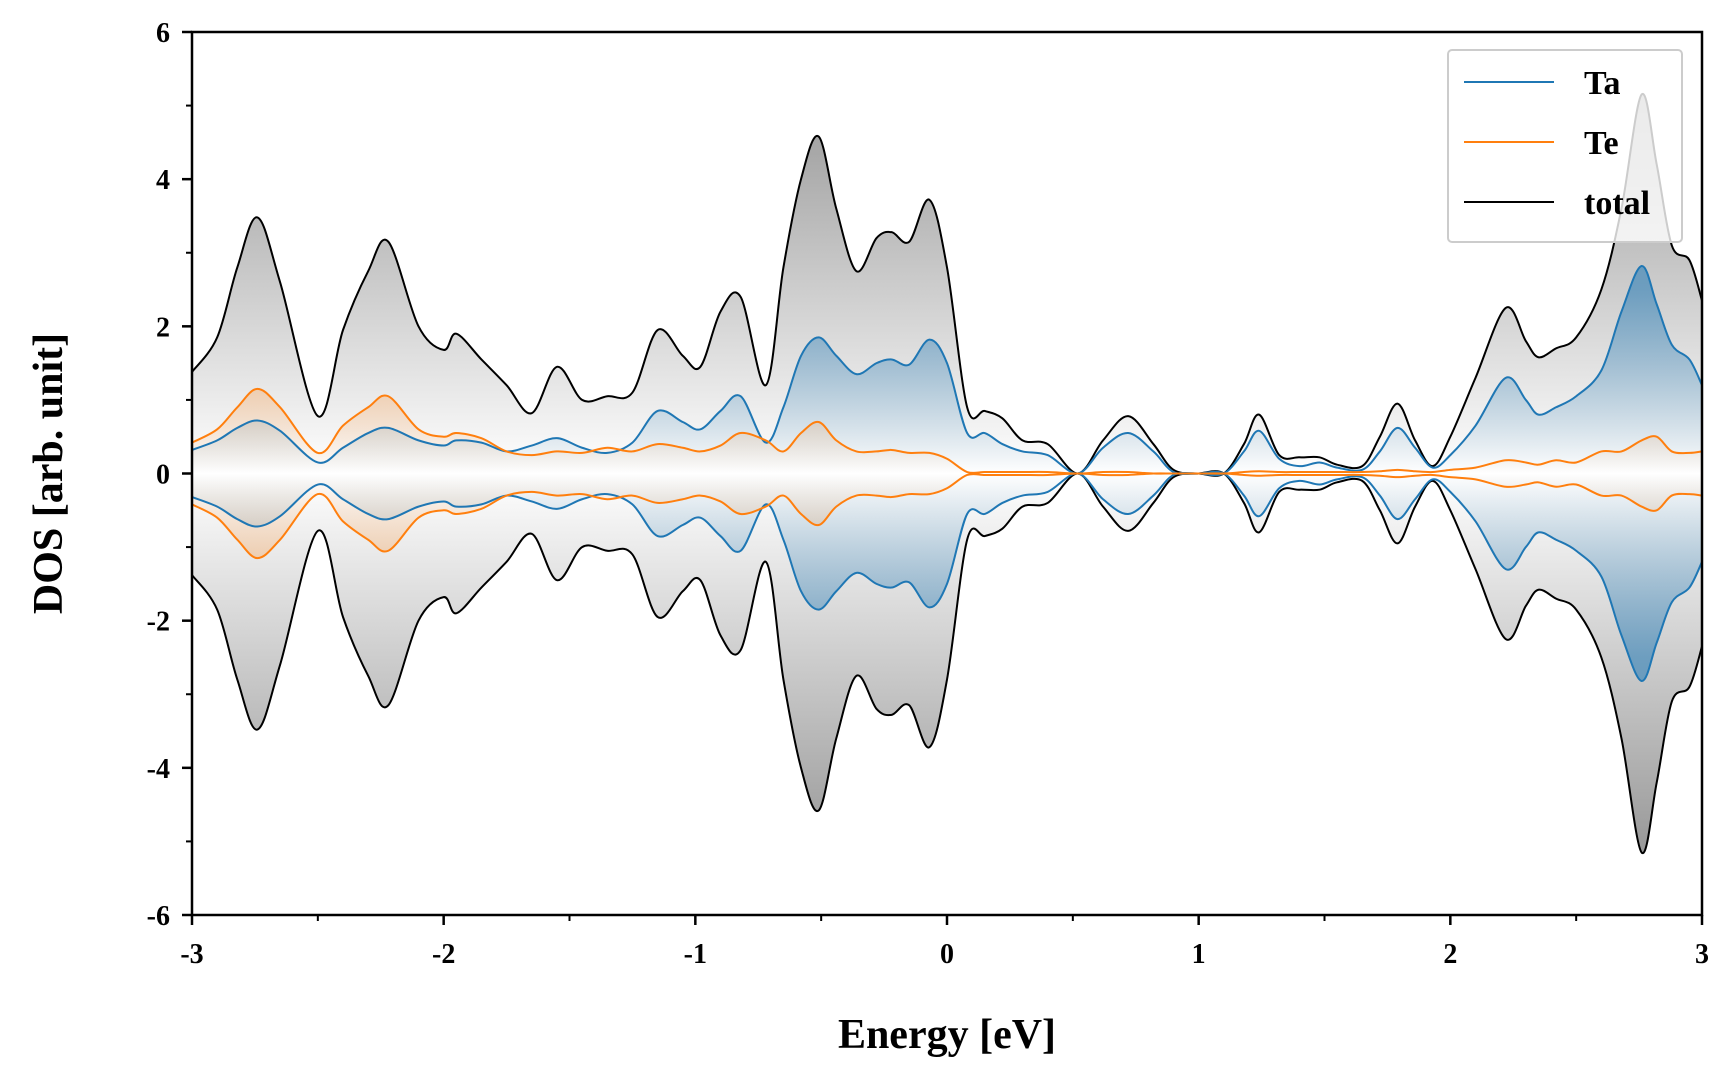 This screenshot has height=1080, width=1728. What do you see at coordinates (163, 475) in the screenshot?
I see `y-tick-label: 0` at bounding box center [163, 475].